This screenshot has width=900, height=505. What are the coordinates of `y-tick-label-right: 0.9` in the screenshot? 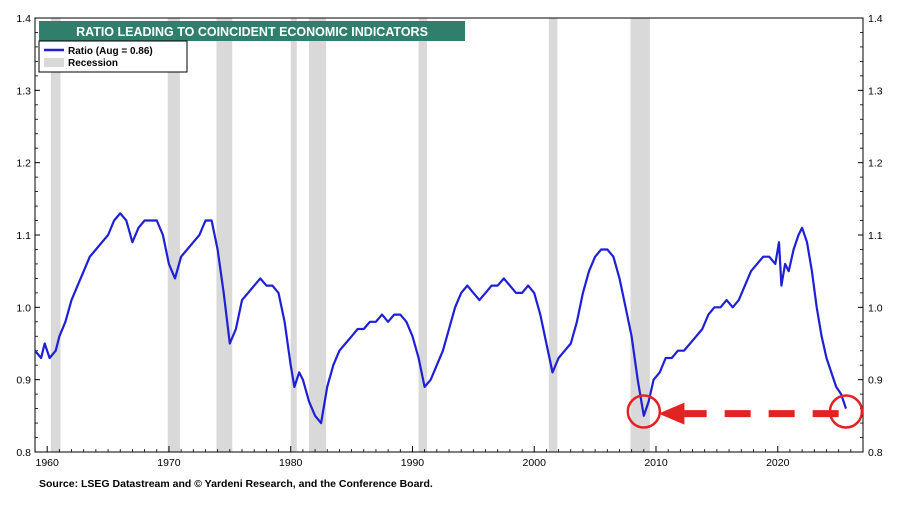 It's located at (875, 381).